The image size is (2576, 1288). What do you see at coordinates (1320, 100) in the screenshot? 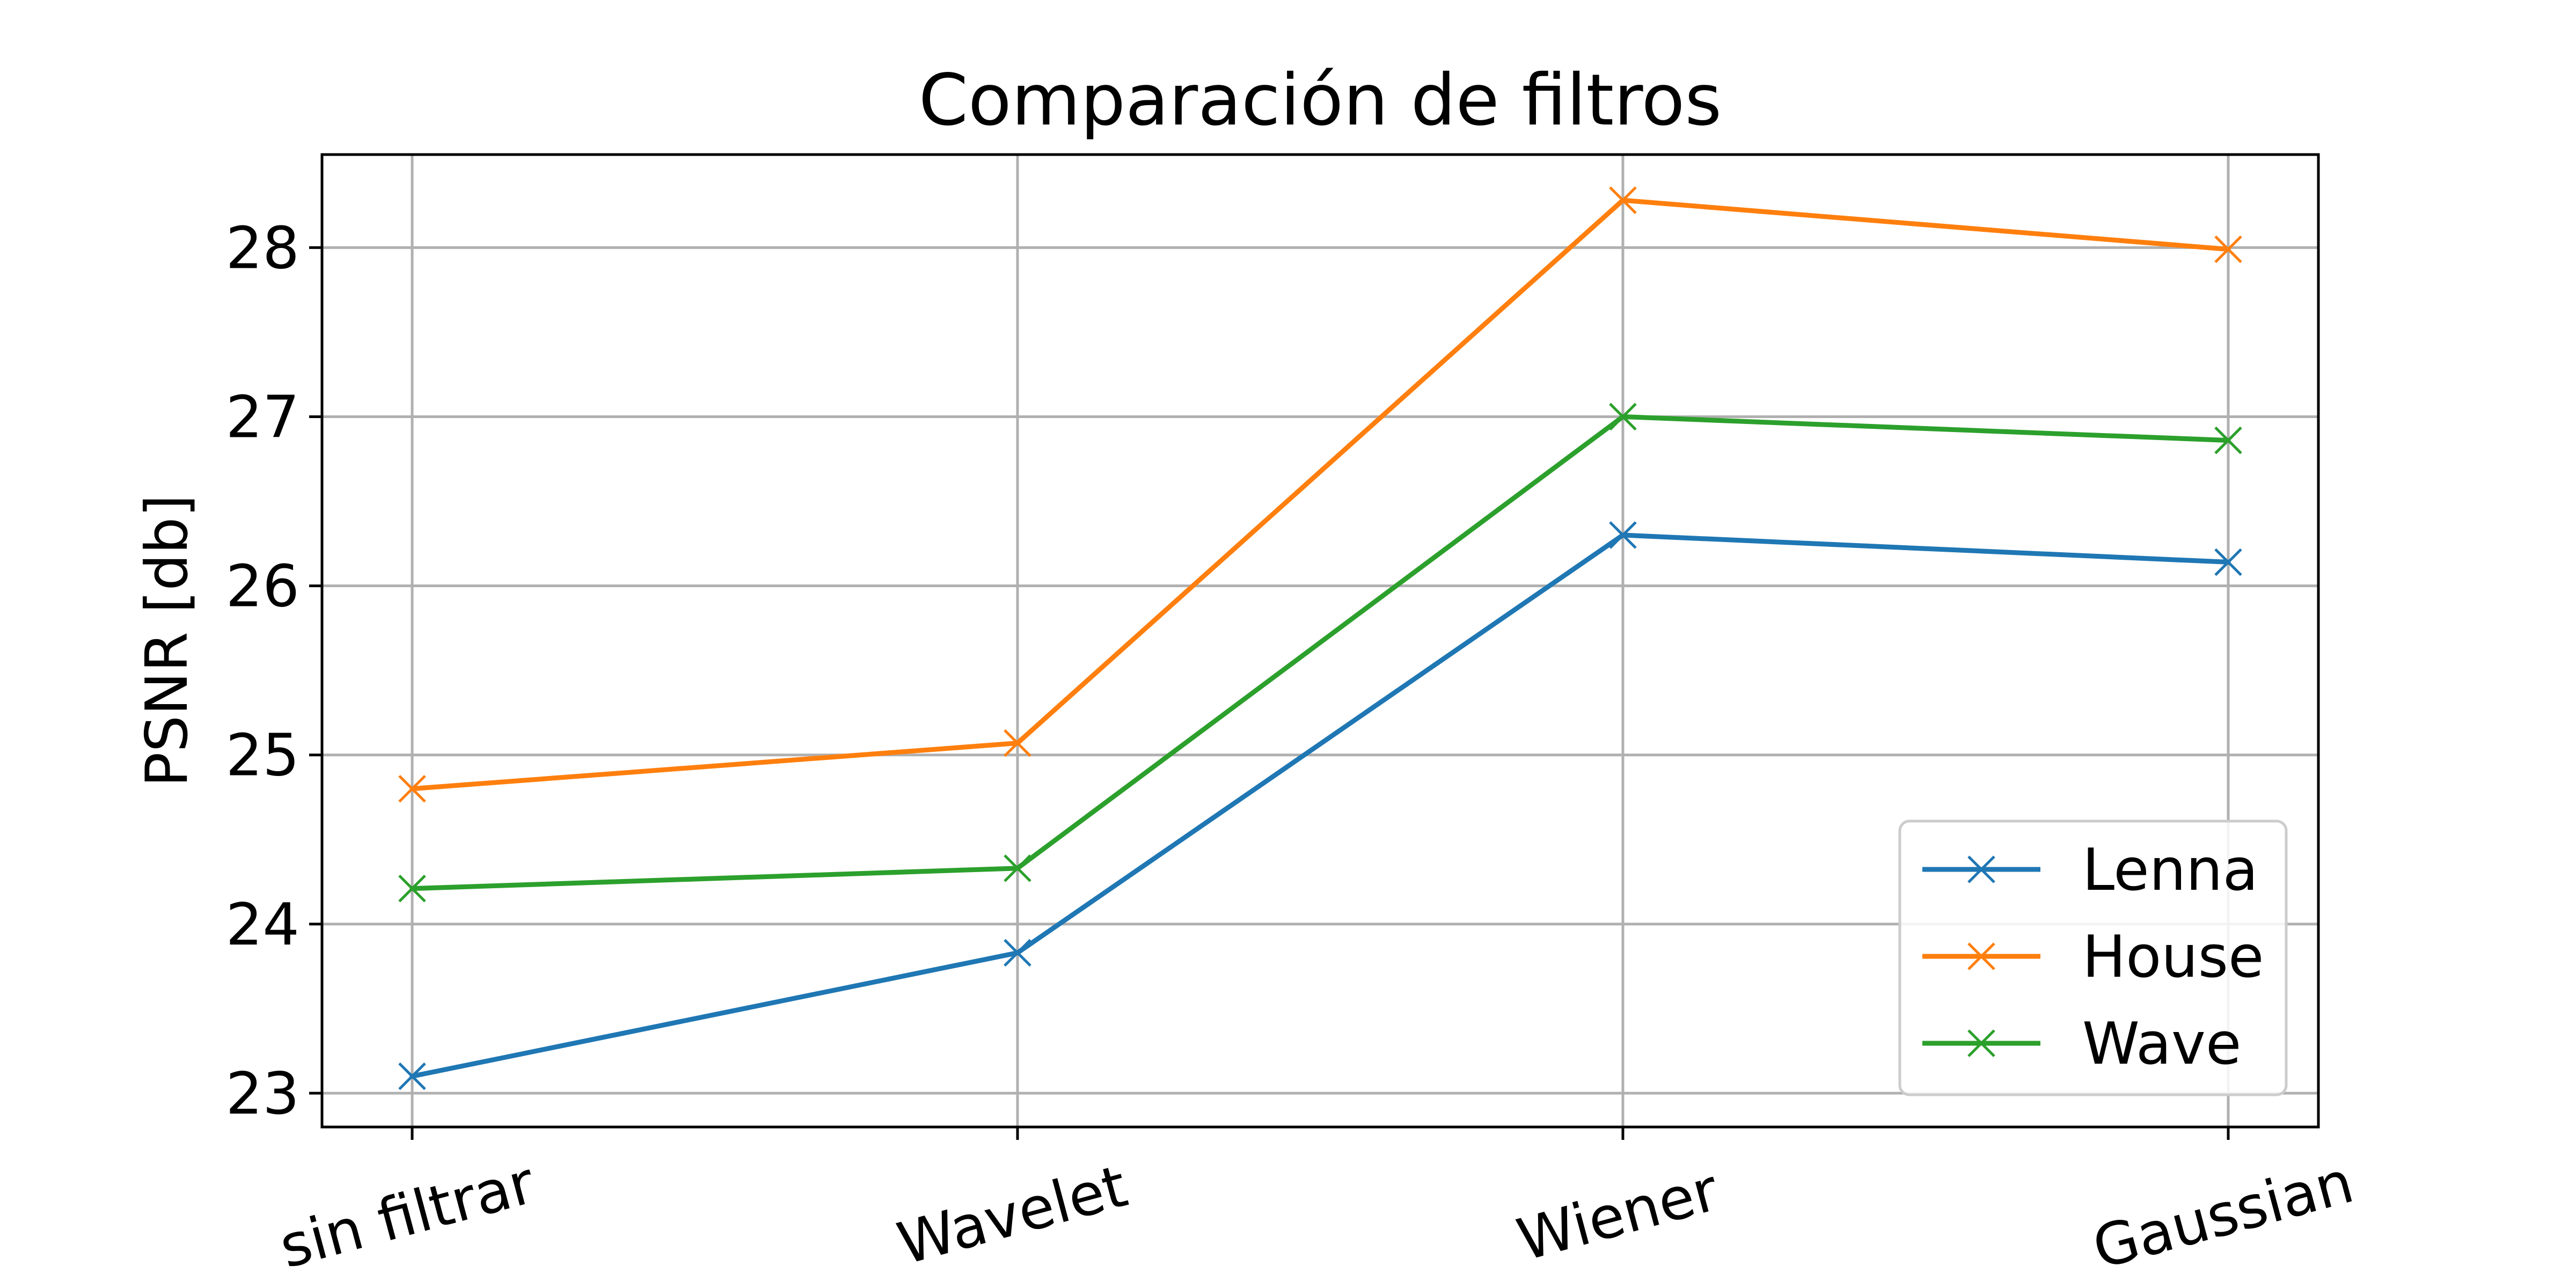
I see `chart-title: Comparación de filtros` at bounding box center [1320, 100].